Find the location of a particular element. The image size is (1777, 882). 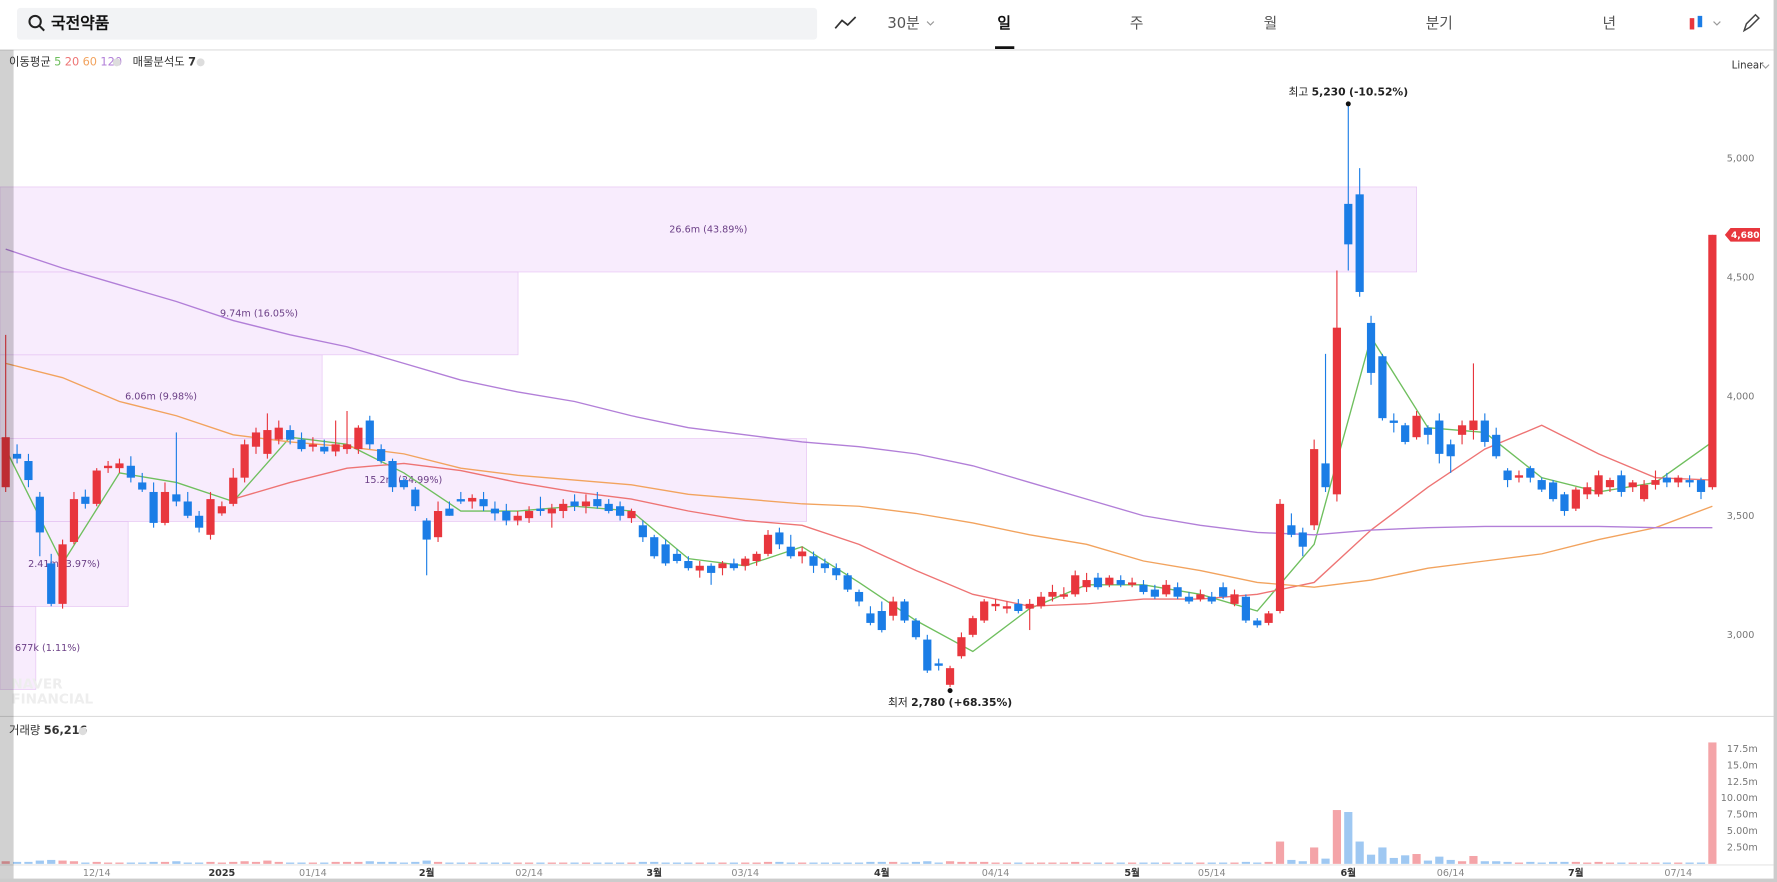

interval-button: 년 is located at coordinates (1610, 23).